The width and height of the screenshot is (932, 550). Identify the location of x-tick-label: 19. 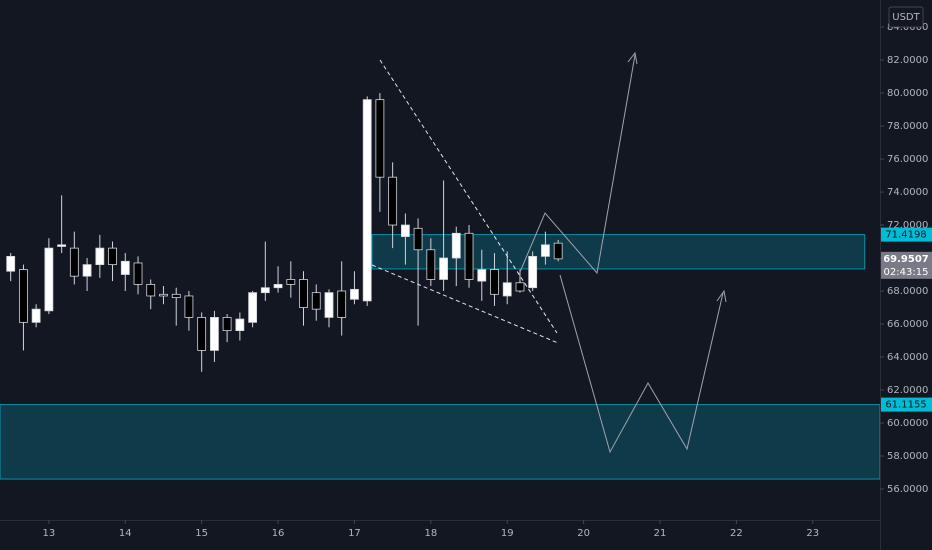
(507, 533).